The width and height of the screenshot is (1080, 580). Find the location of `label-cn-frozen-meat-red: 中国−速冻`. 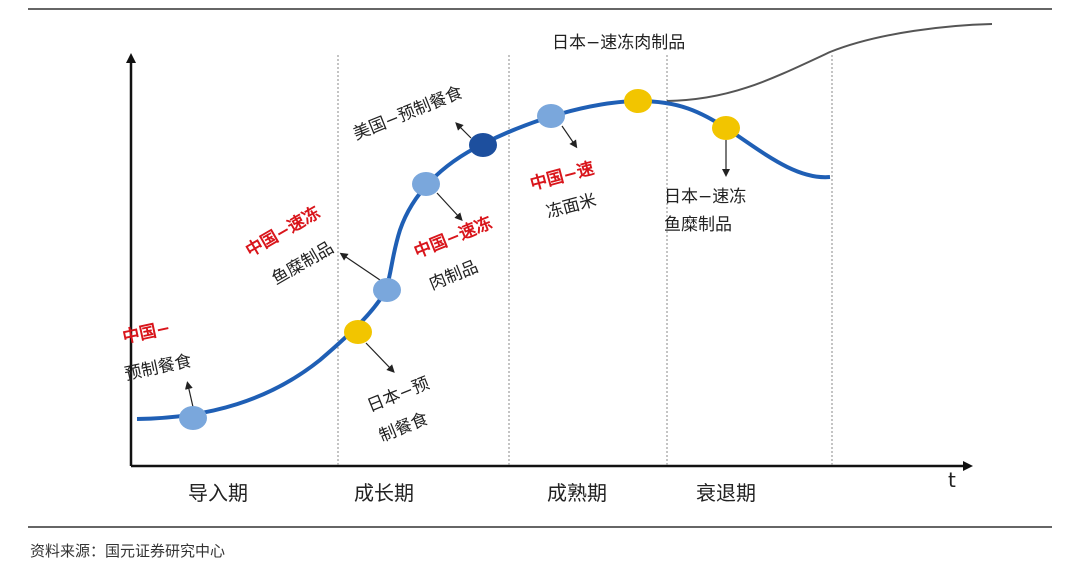

label-cn-frozen-meat-red: 中国−速冻 is located at coordinates (453, 237).